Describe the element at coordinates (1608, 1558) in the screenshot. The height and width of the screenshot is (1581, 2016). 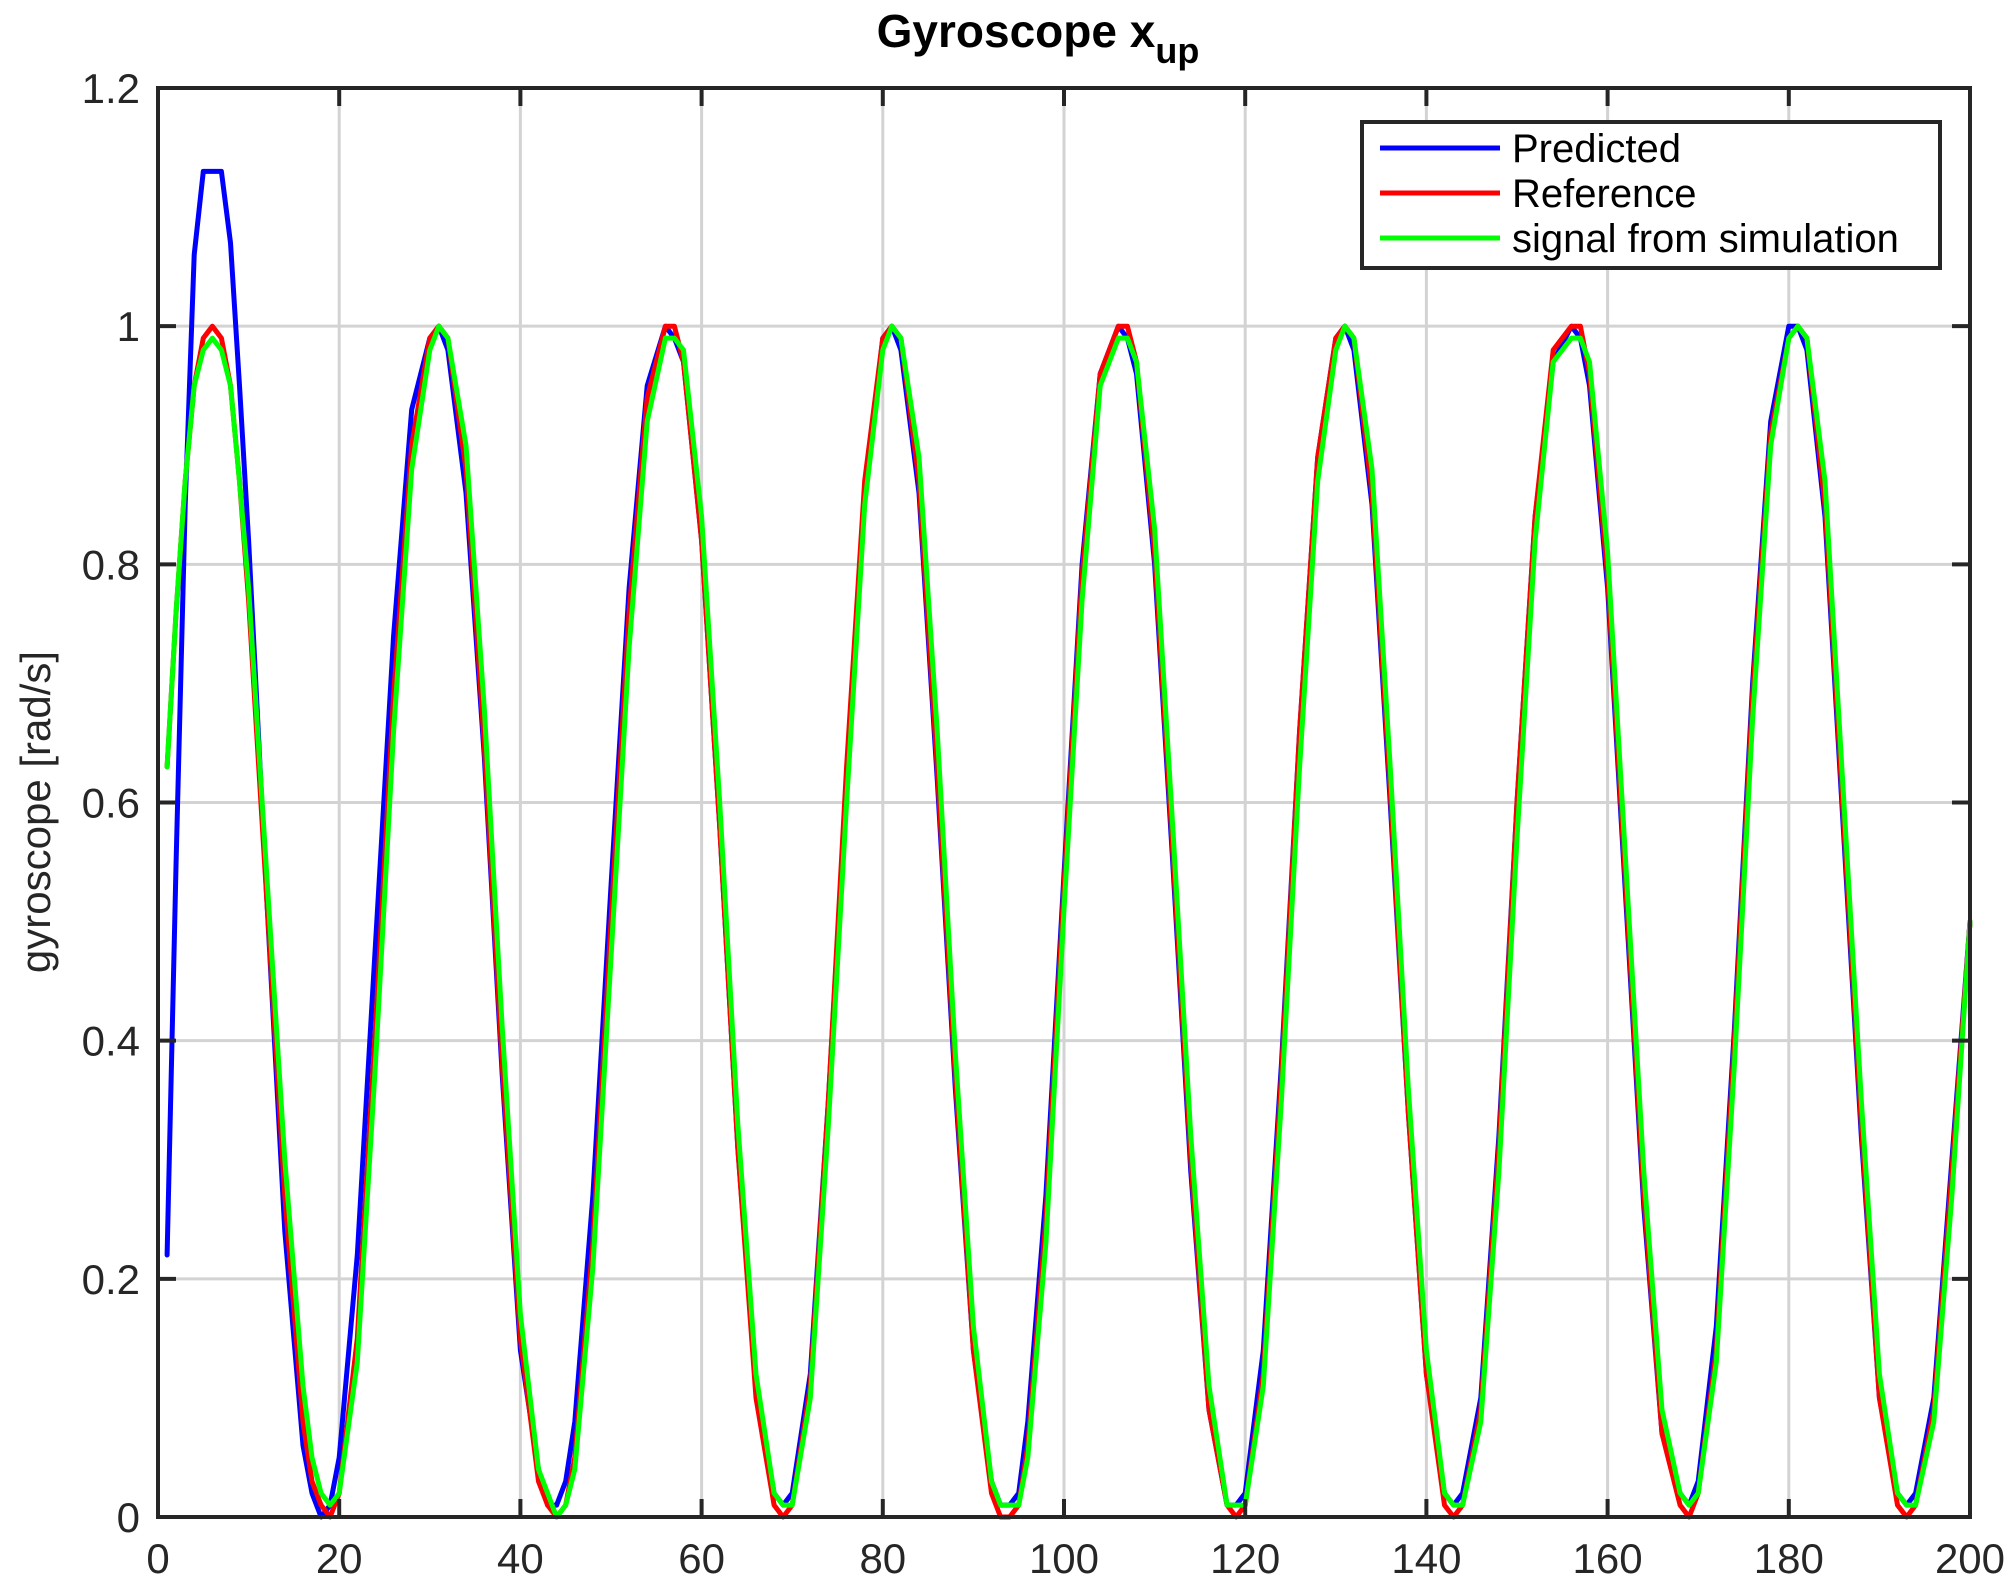
I see `x-tick-label: 160` at that location.